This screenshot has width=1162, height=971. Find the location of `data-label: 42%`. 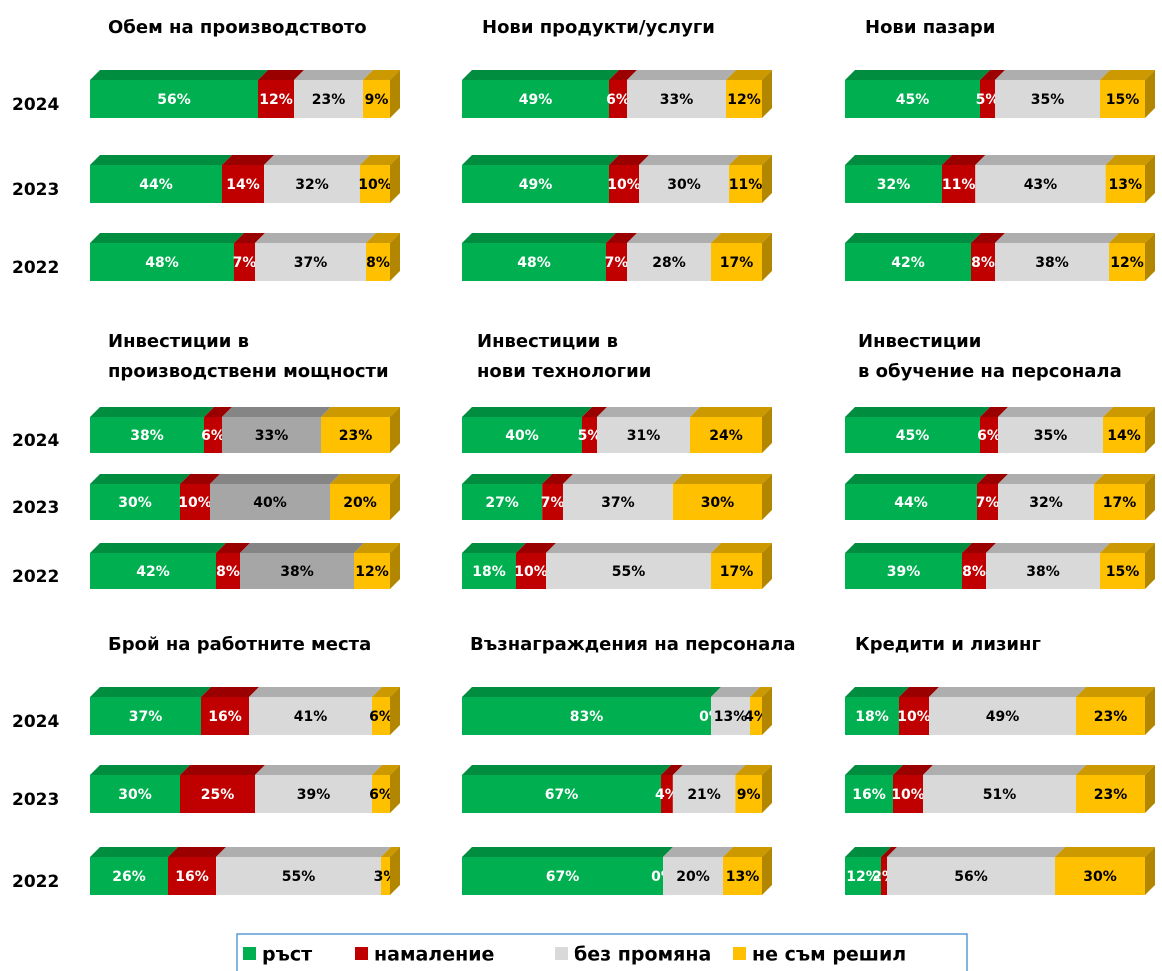

data-label: 42% is located at coordinates (153, 572).